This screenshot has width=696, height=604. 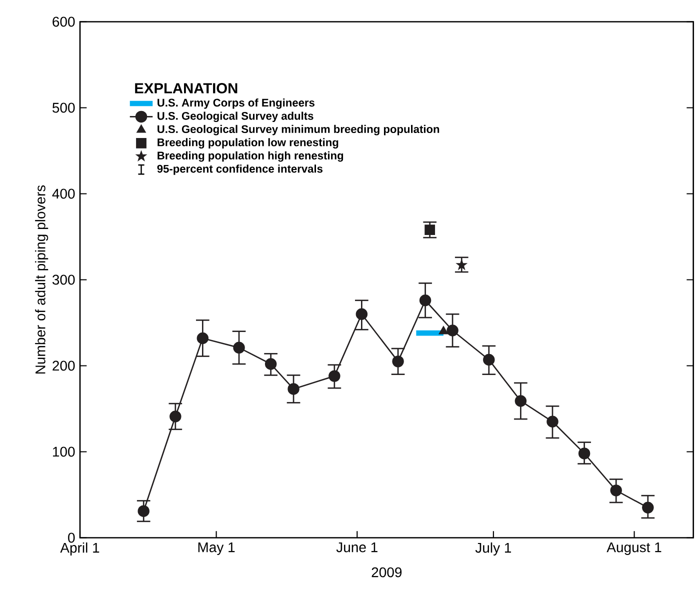 What do you see at coordinates (64, 451) in the screenshot?
I see `y-tick-label: 100` at bounding box center [64, 451].